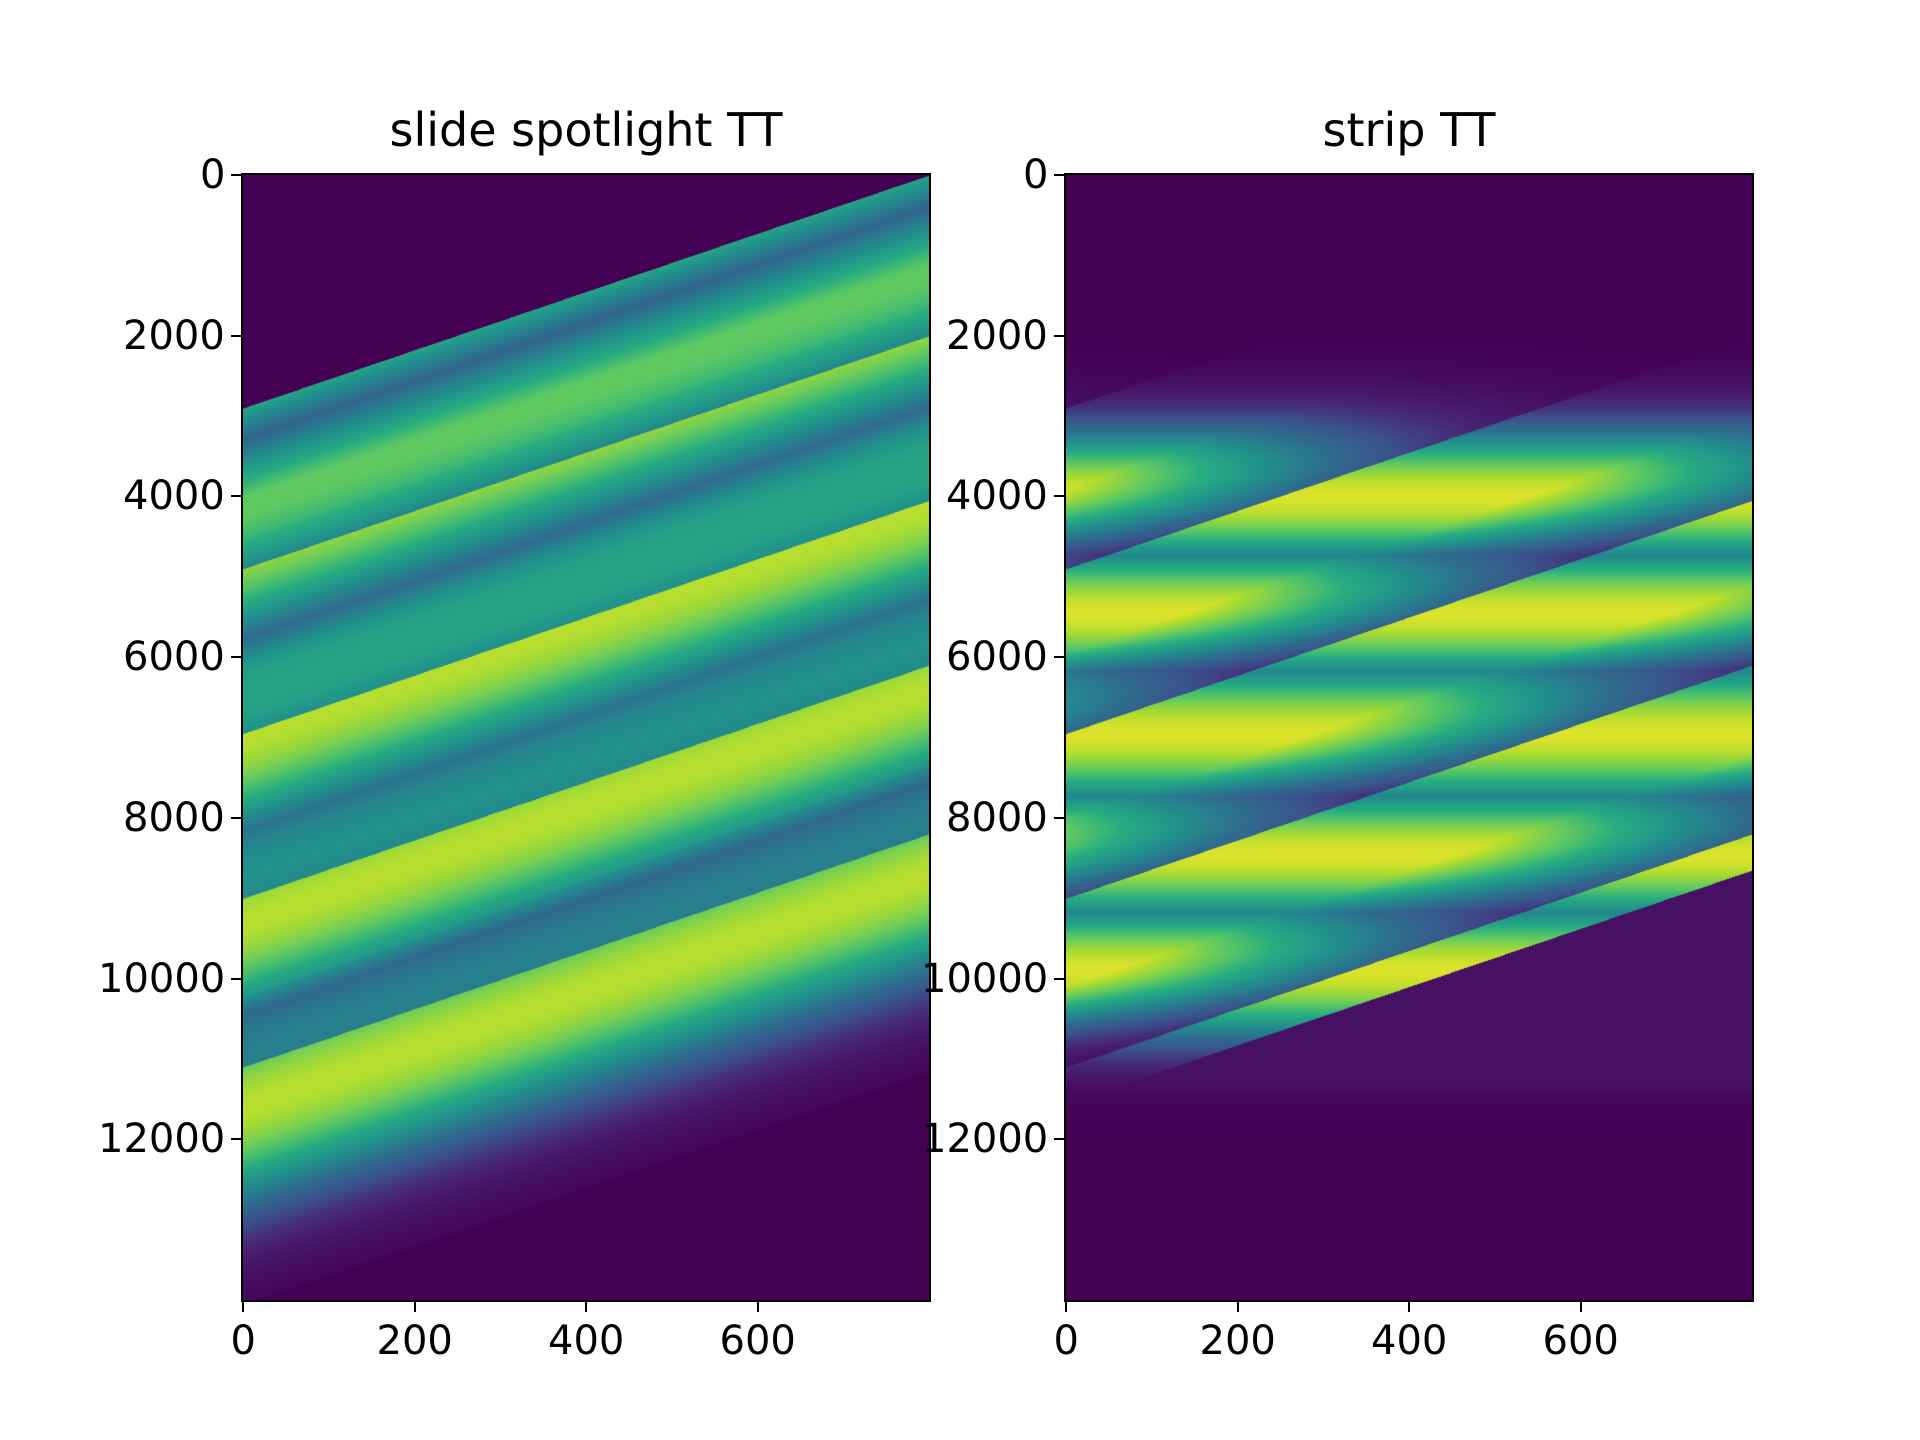  What do you see at coordinates (586, 130) in the screenshot?
I see `chart-title: slide spotlight TT` at bounding box center [586, 130].